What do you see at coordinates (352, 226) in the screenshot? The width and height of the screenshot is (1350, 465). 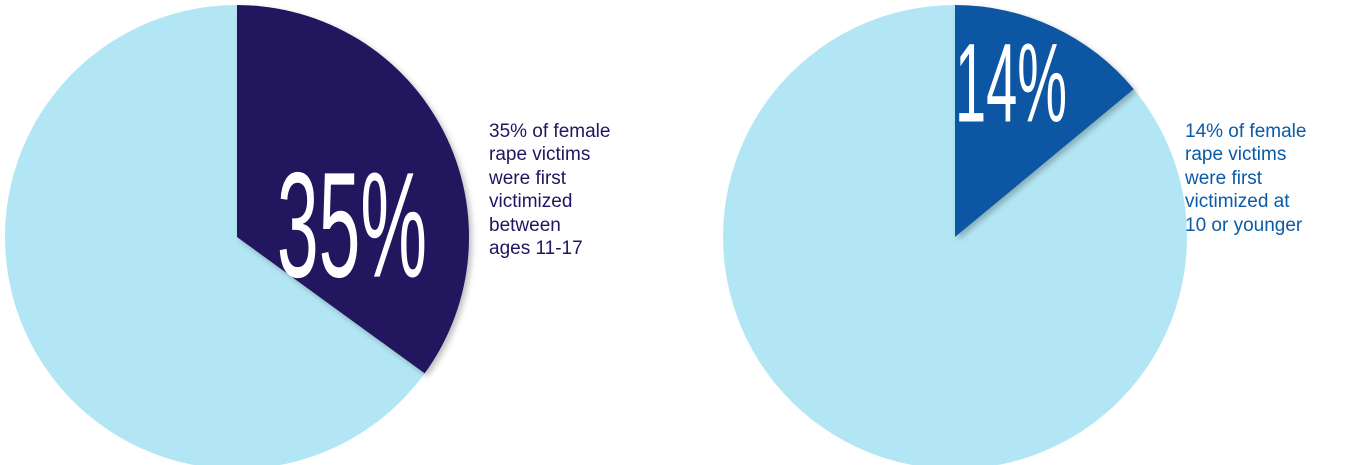 I see `slice-percentage-label: 35%` at bounding box center [352, 226].